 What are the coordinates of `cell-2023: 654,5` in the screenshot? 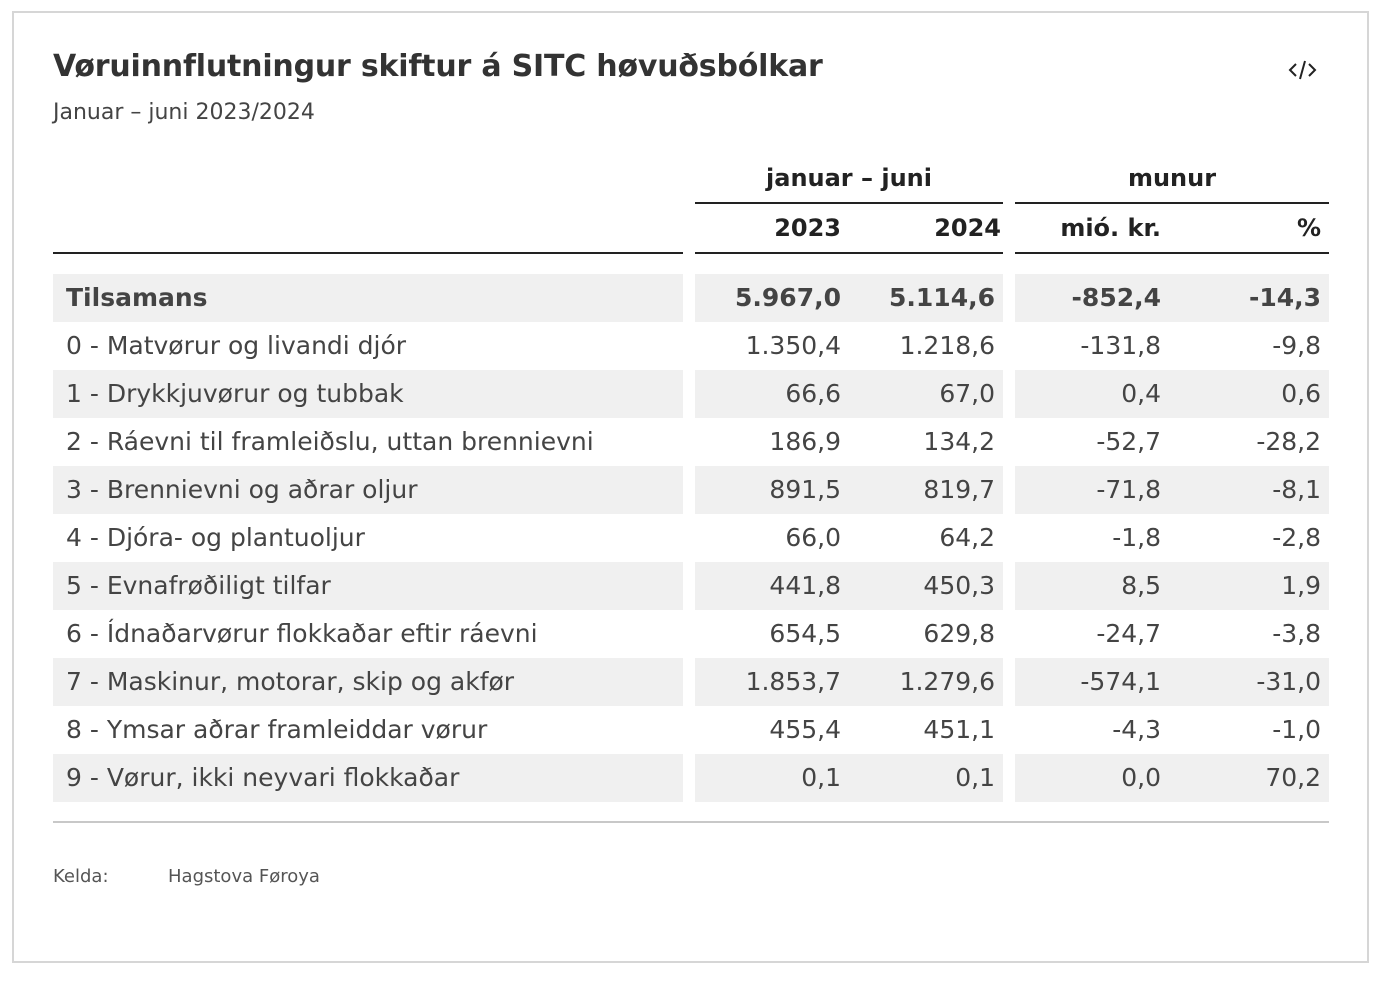 It's located at (805, 633).